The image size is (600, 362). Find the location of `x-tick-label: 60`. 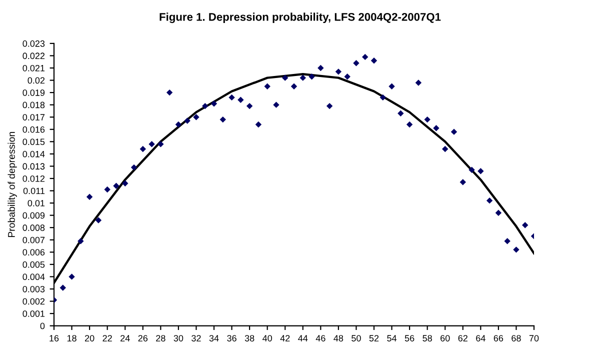

x-tick-label: 60 is located at coordinates (445, 338).